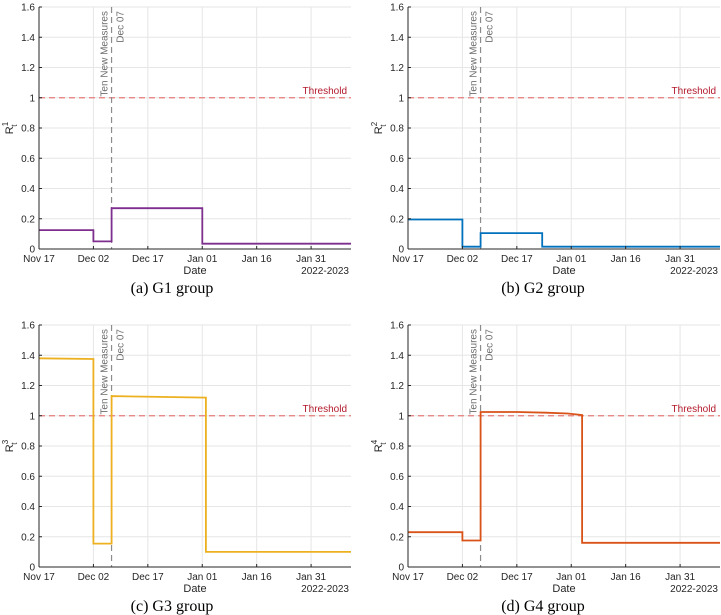 This screenshot has height=615, width=721. I want to click on y-axis-label: R3t, so click(10, 445).